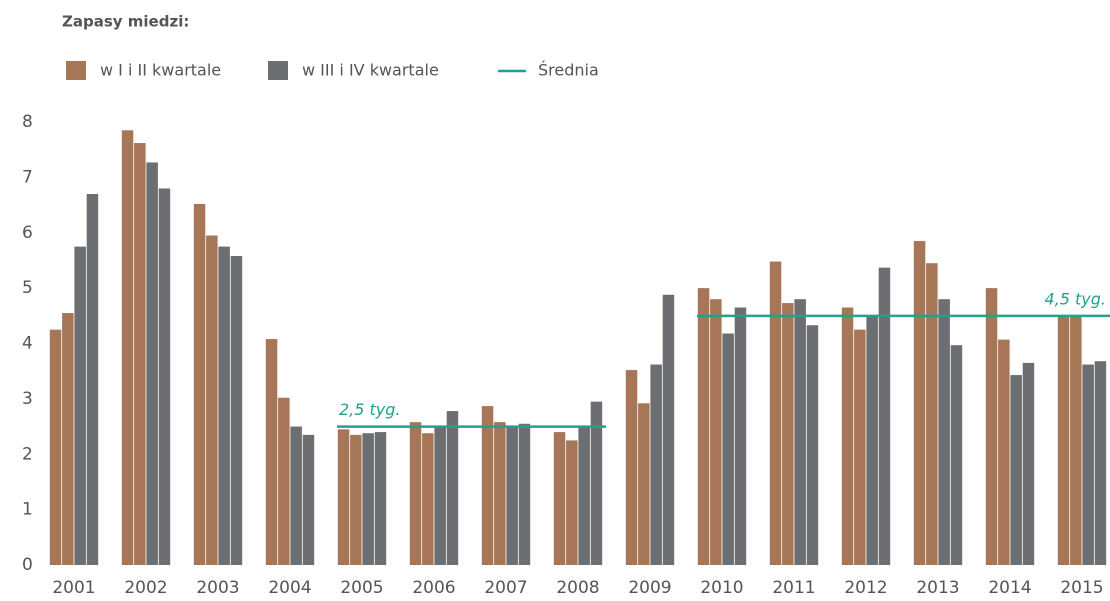  I want to click on x-tick-label: 2004, so click(289, 588).